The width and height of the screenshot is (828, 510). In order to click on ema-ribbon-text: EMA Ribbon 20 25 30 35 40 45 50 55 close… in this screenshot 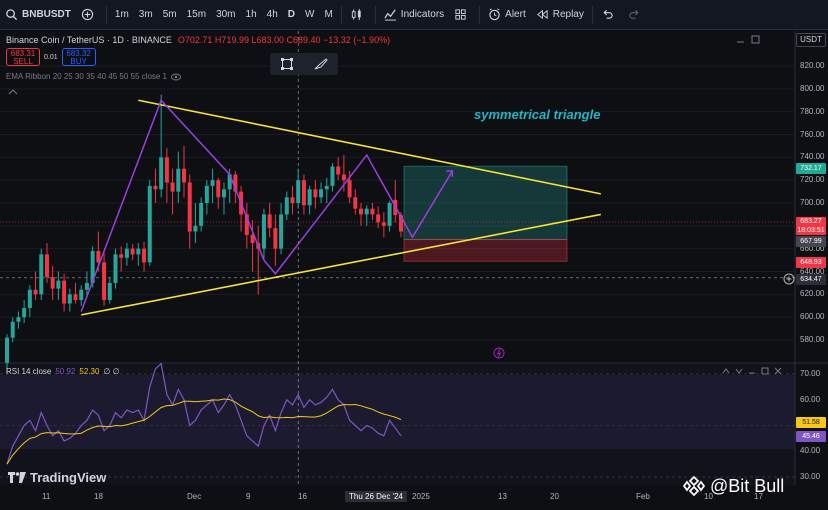, I will do `click(87, 76)`.